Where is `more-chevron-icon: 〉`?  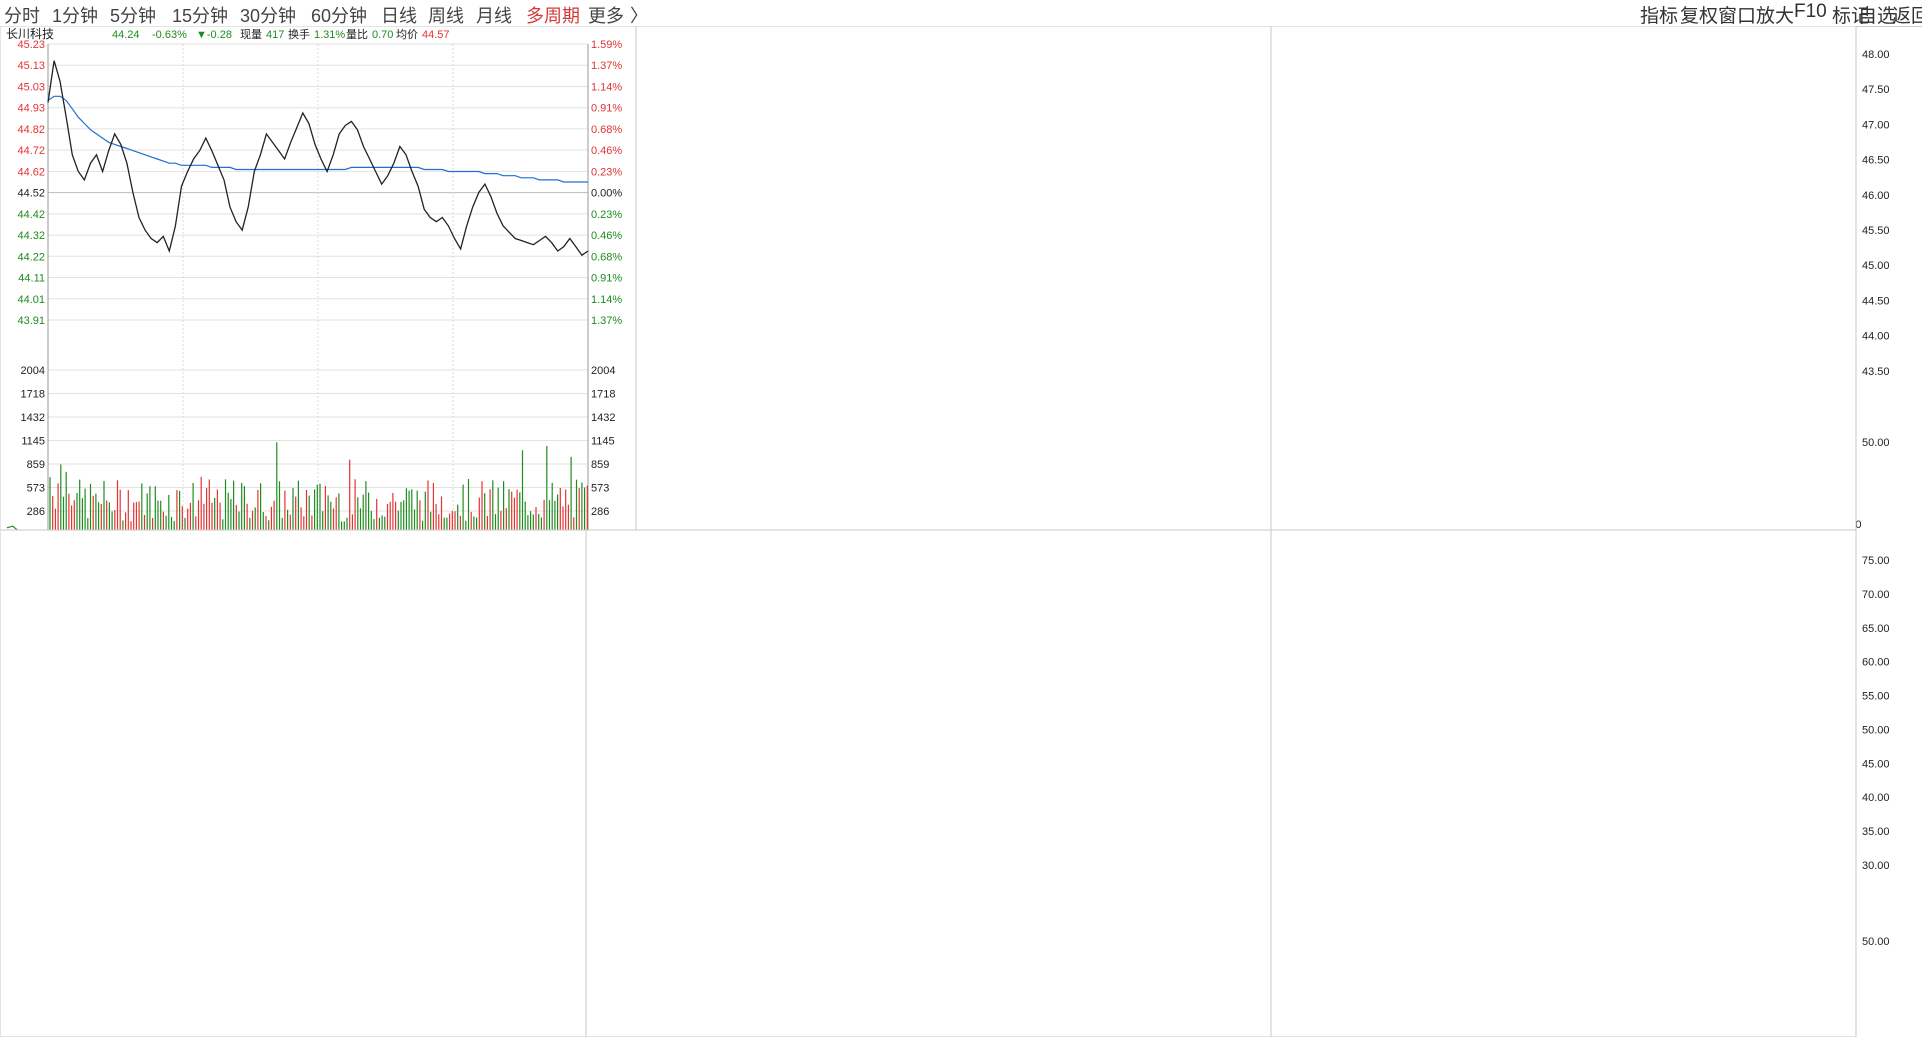
more-chevron-icon: 〉 is located at coordinates (639, 16).